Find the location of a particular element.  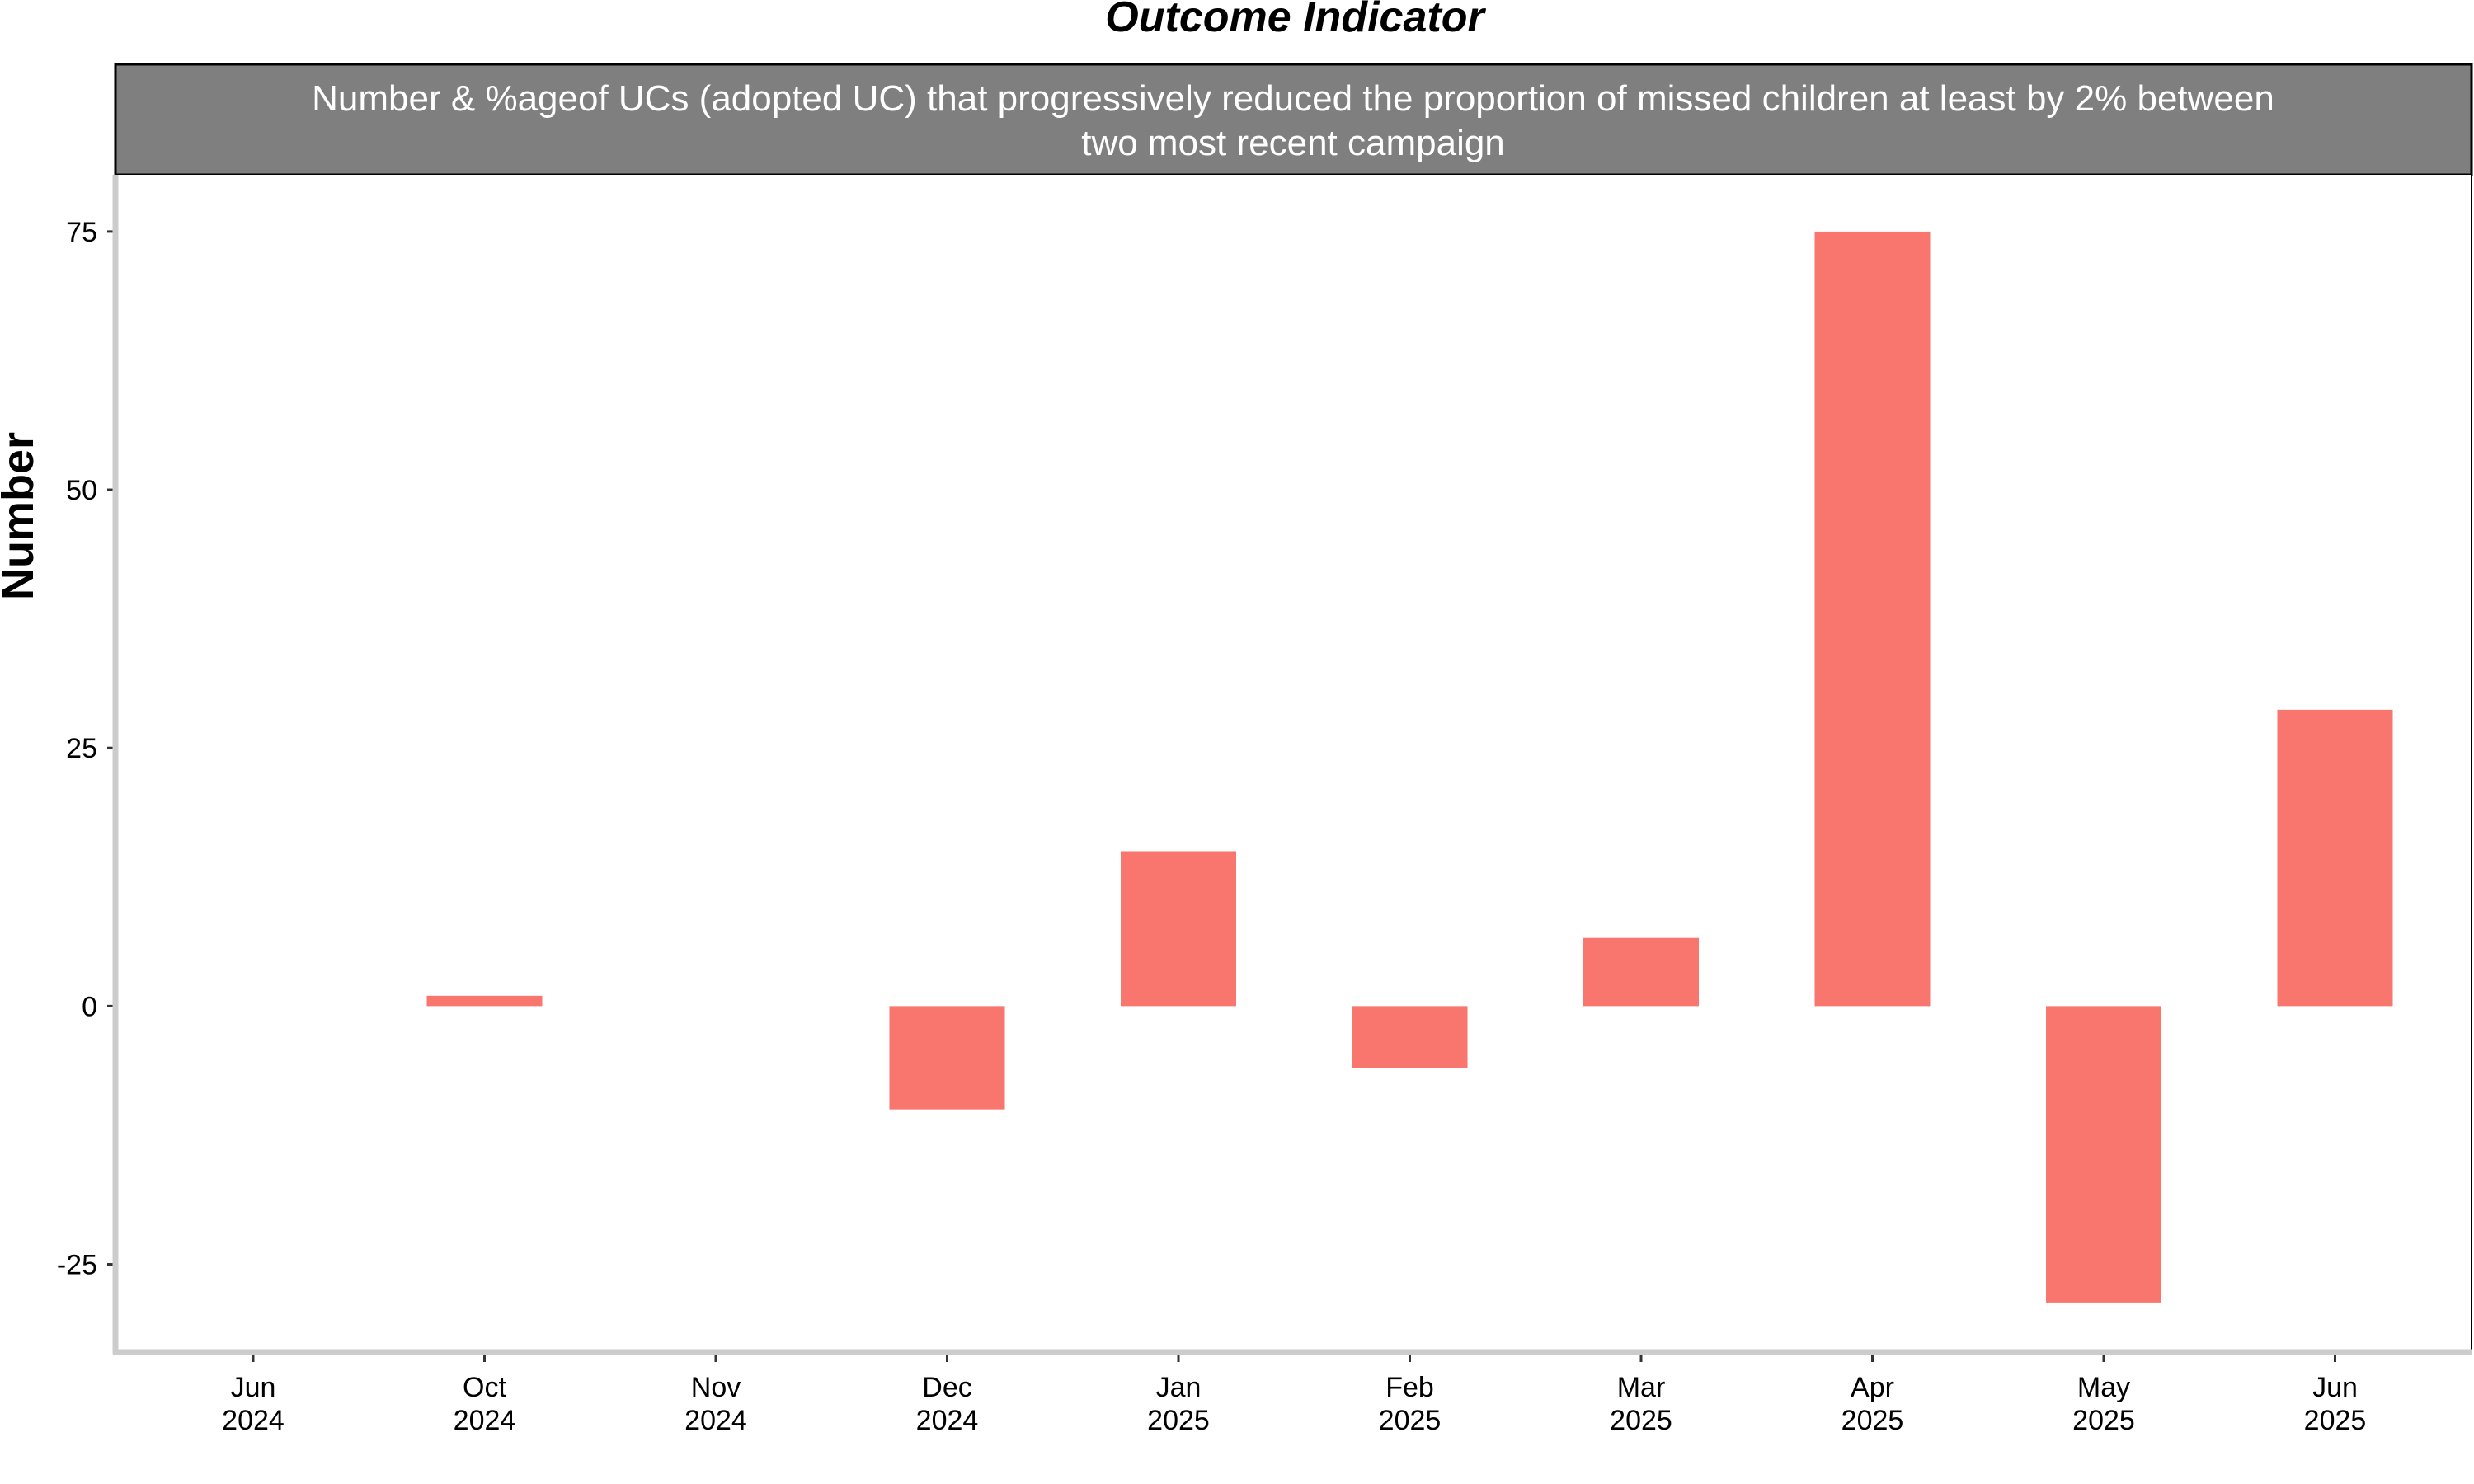

x-tick-label: Feb 2025 is located at coordinates (1410, 1404).